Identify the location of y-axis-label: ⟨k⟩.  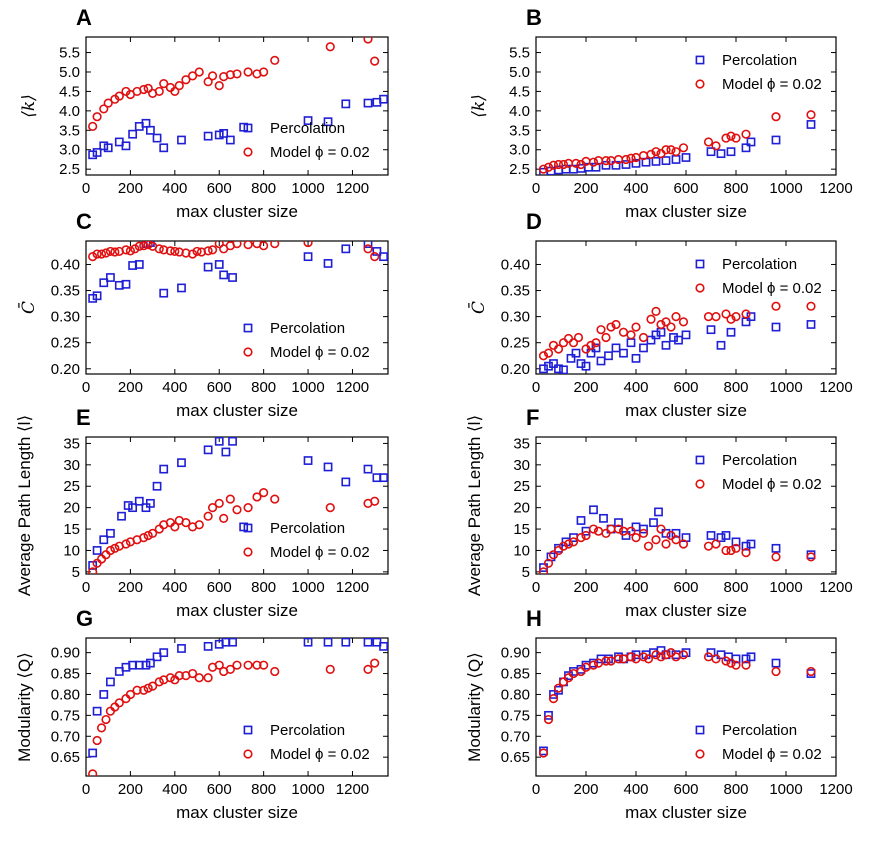
(29, 106).